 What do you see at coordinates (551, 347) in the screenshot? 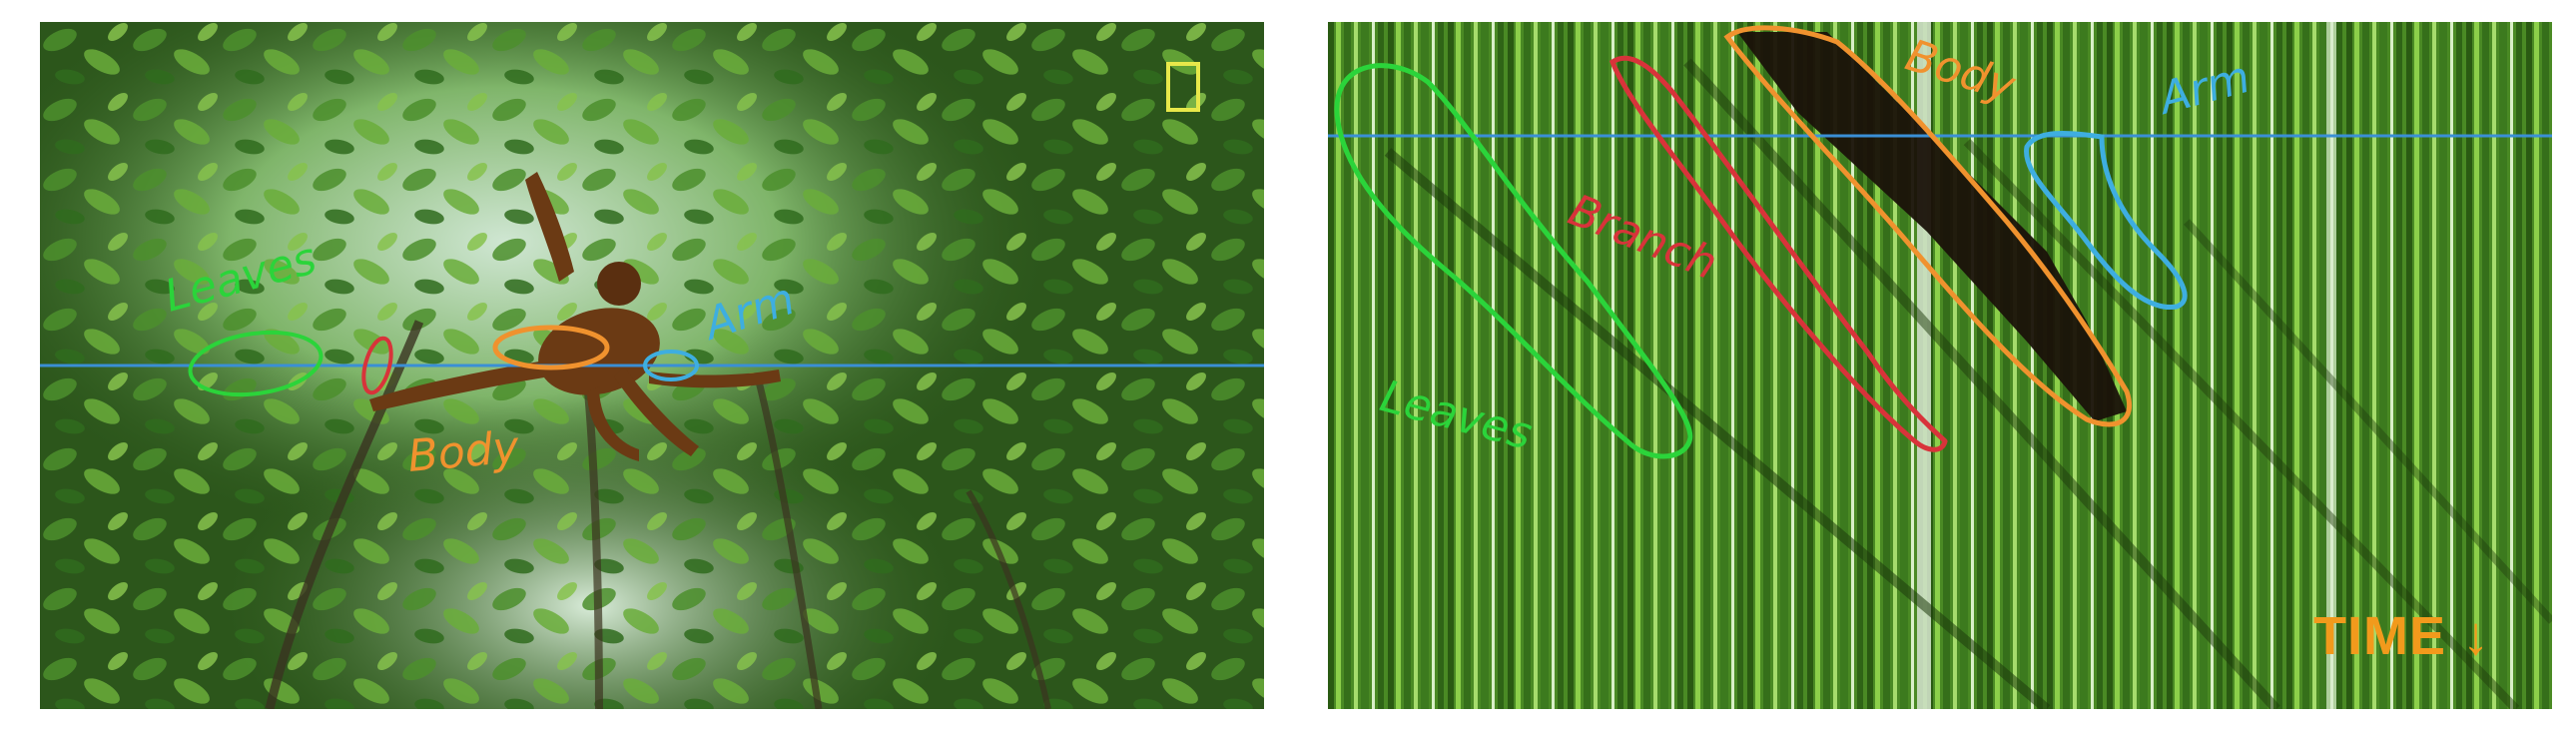
I see `body-outline` at bounding box center [551, 347].